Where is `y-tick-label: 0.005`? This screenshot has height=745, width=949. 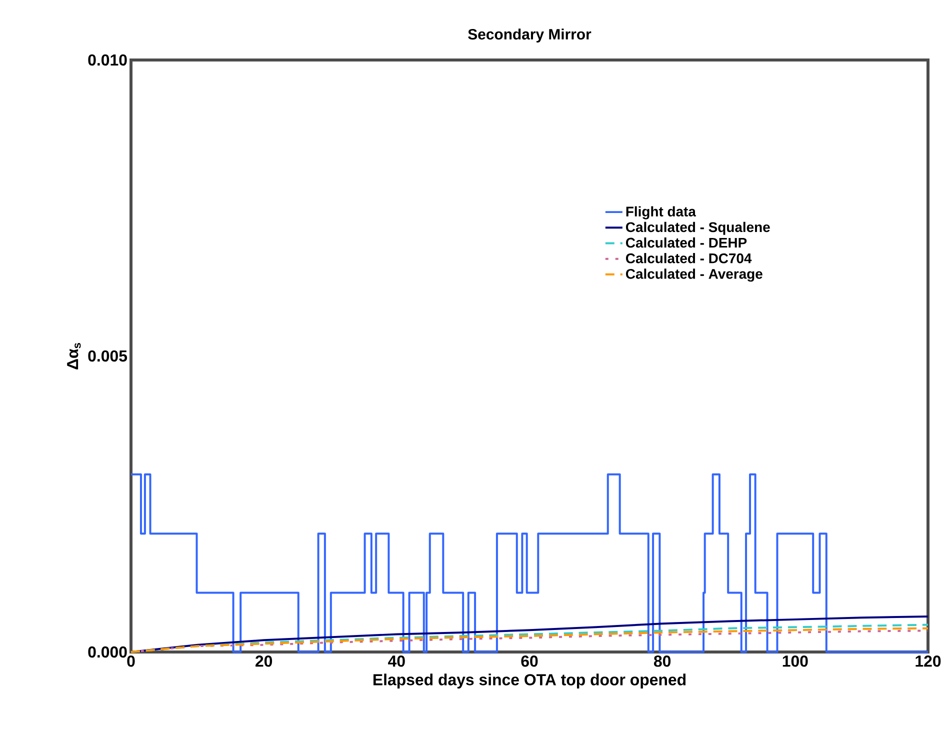
y-tick-label: 0.005 is located at coordinates (108, 356).